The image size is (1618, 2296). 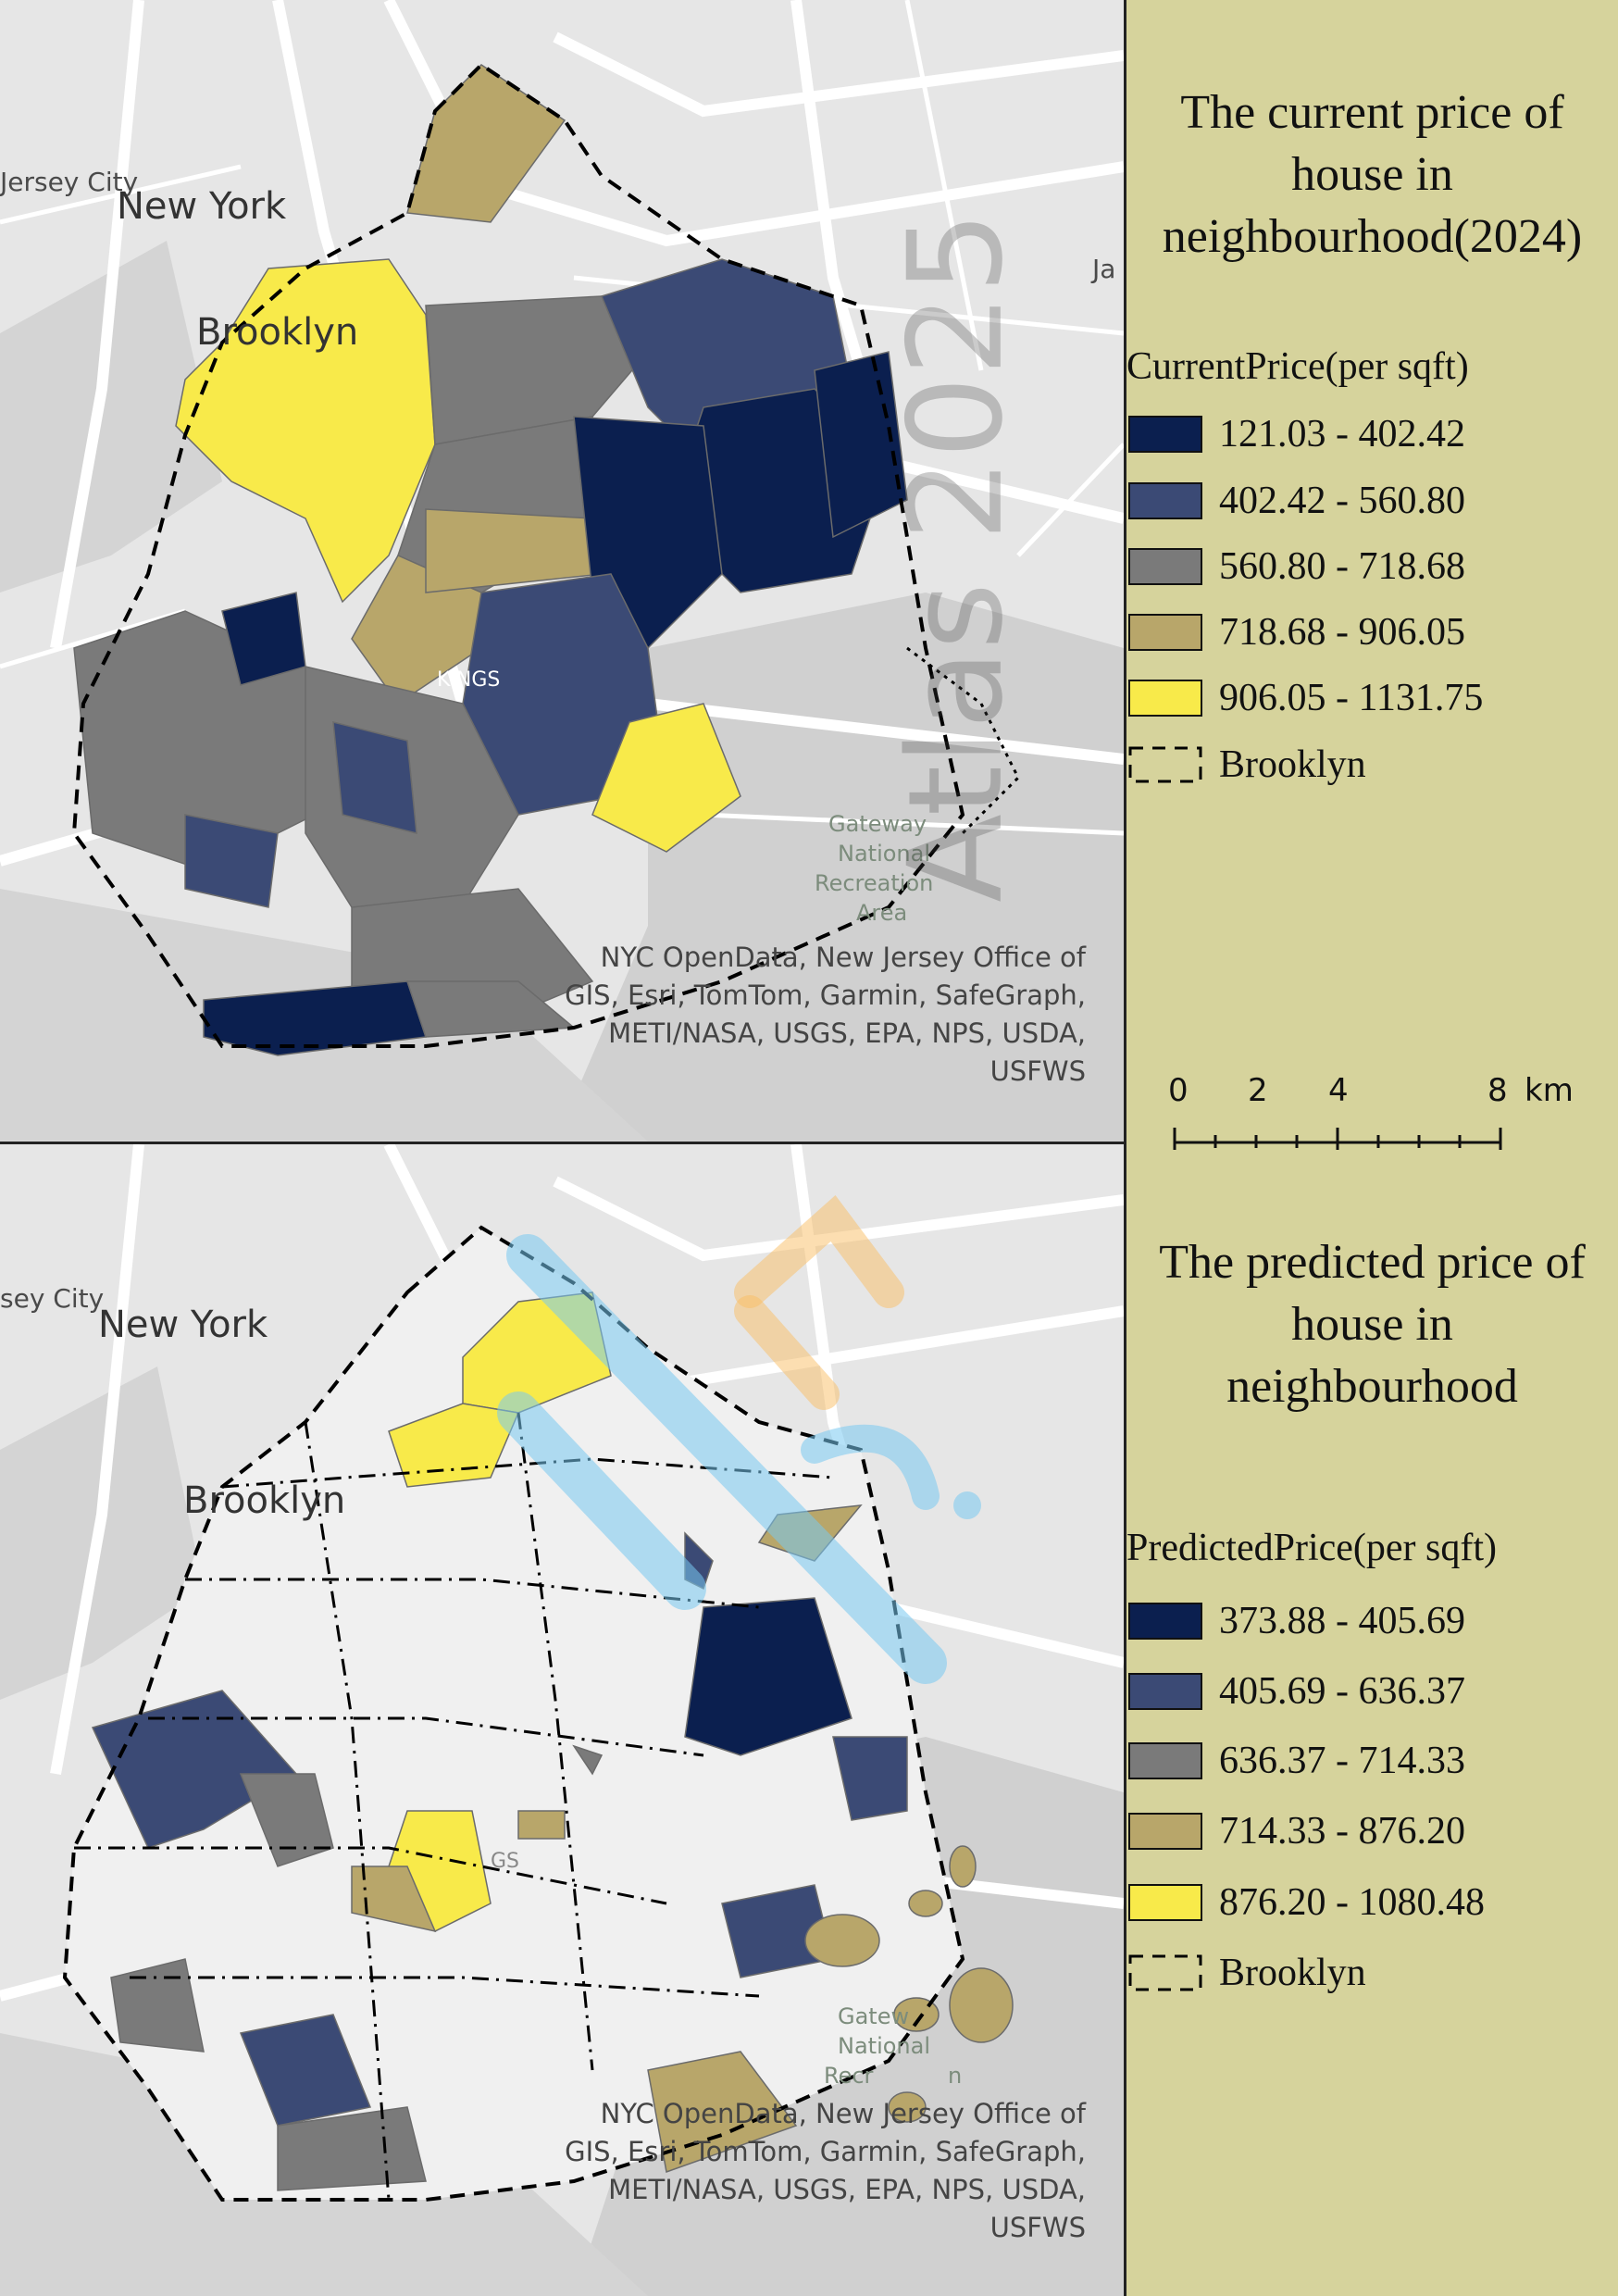 I want to click on map-label-area: Area, so click(x=882, y=913).